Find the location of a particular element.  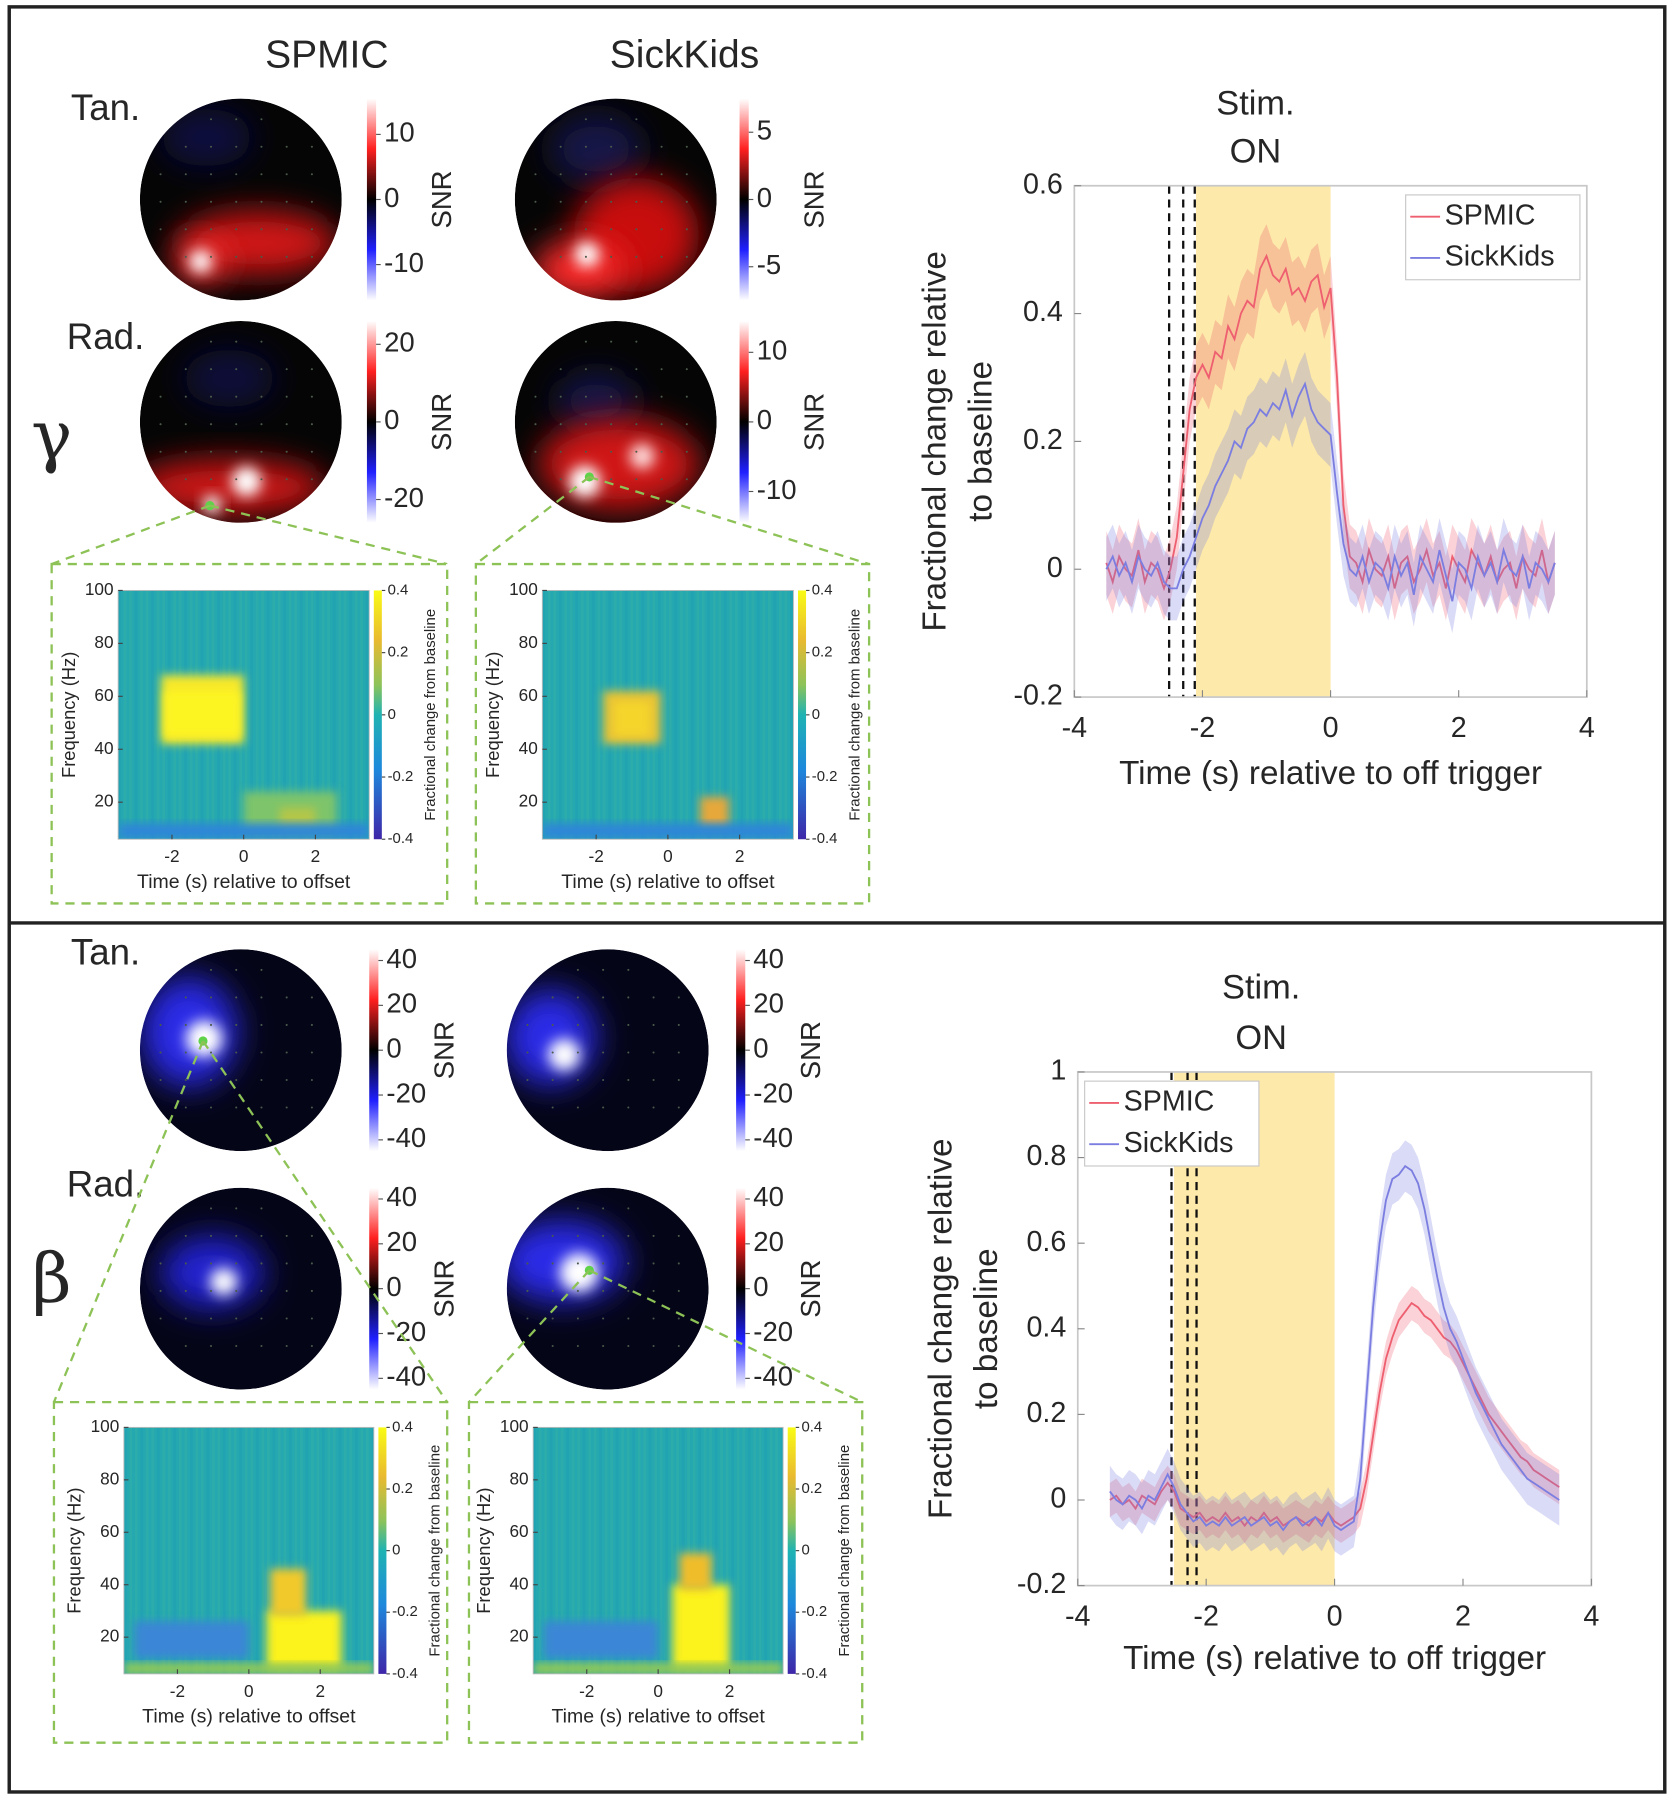

y-tick-label: -0.2 is located at coordinates (1041, 1584).